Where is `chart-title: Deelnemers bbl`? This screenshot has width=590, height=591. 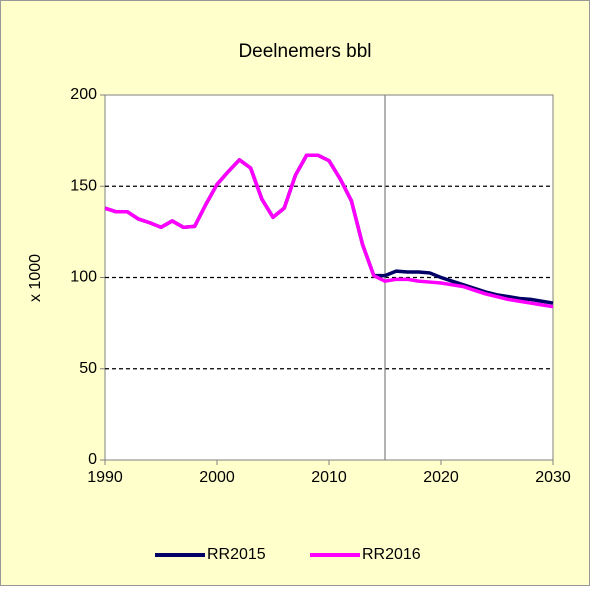 chart-title: Deelnemers bbl is located at coordinates (304, 51).